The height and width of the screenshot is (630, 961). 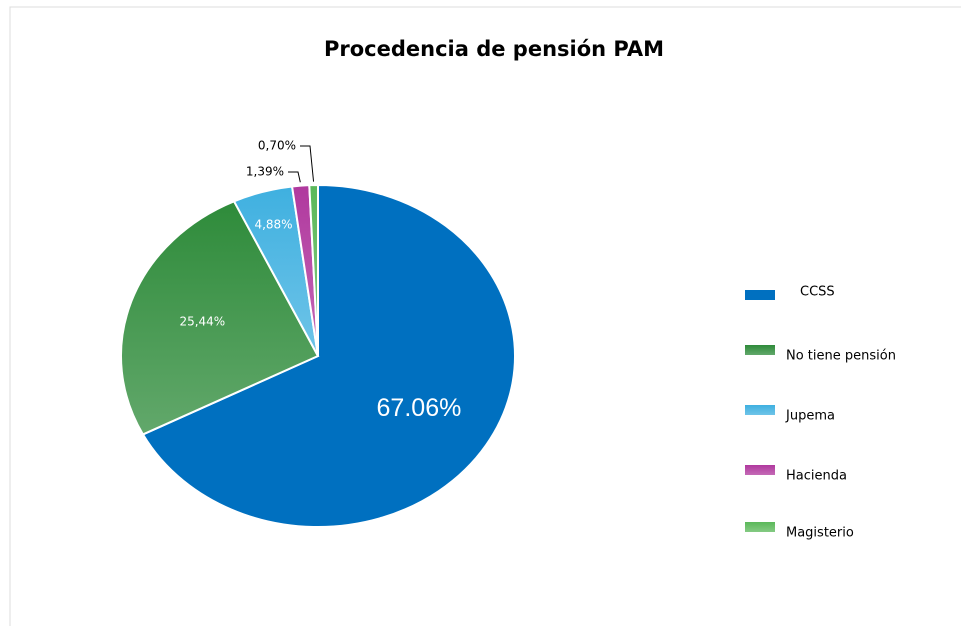 I want to click on legend-label: Hacienda, so click(x=816, y=476).